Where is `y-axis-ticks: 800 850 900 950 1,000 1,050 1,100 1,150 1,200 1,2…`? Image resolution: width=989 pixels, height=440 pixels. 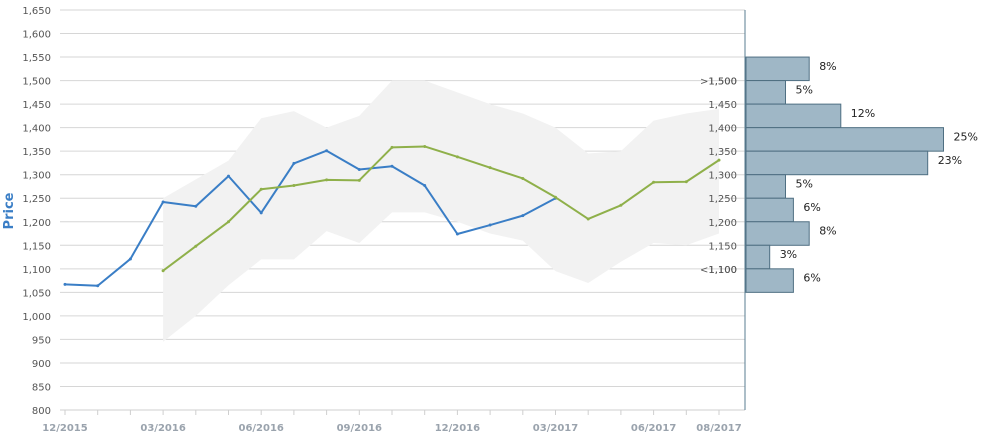
y-axis-ticks: 800 850 900 950 1,000 1,050 1,100 1,150 1,200 1,2… is located at coordinates (36, 211).